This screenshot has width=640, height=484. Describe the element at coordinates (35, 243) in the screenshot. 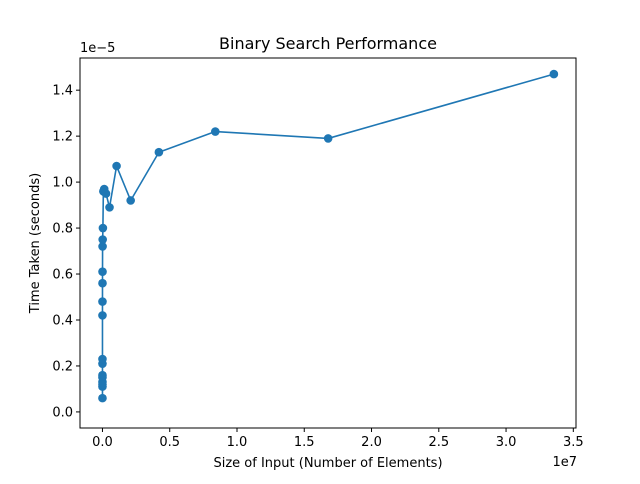

I see `y-axis-label: Time Taken (seconds)` at that location.